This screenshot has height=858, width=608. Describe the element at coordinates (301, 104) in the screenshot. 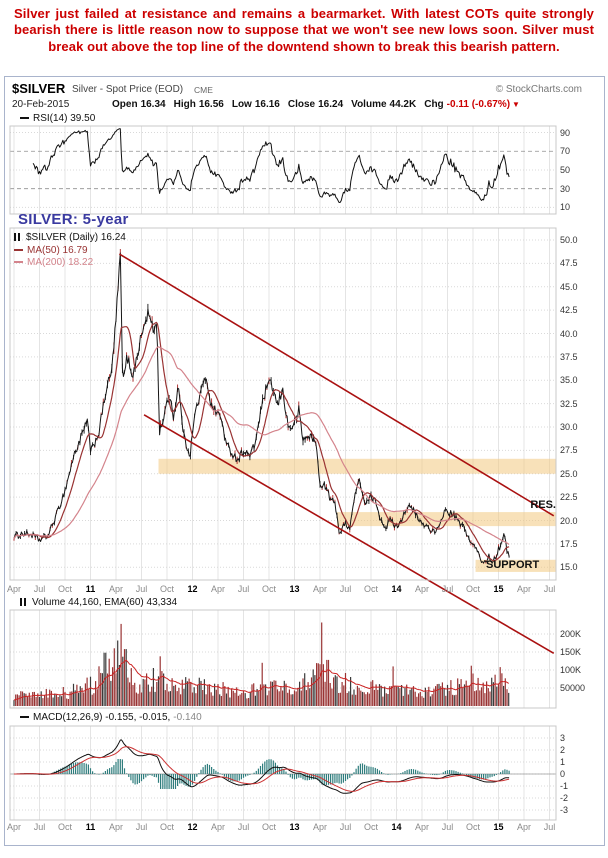

I see `close-label: Close` at that location.